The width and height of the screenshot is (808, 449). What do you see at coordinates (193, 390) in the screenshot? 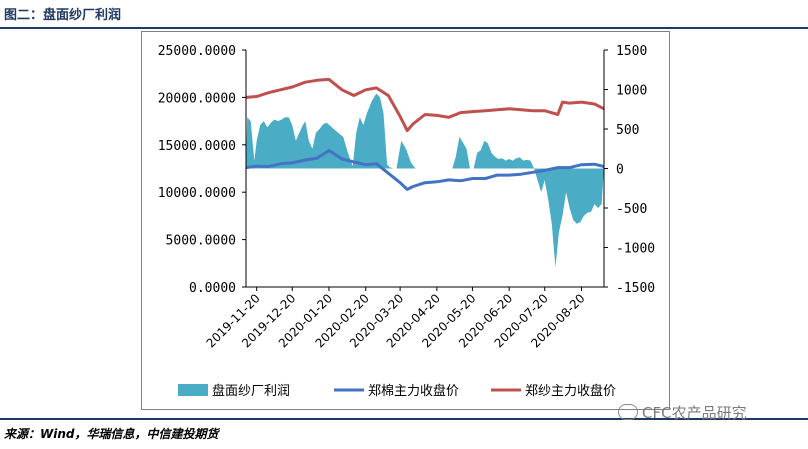
I see `legend-swatch-profit` at bounding box center [193, 390].